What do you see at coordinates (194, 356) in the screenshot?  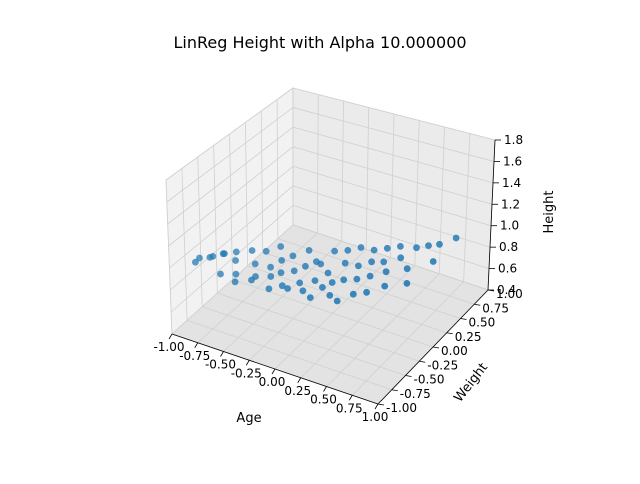 I see `x-tick-label: -0.75` at bounding box center [194, 356].